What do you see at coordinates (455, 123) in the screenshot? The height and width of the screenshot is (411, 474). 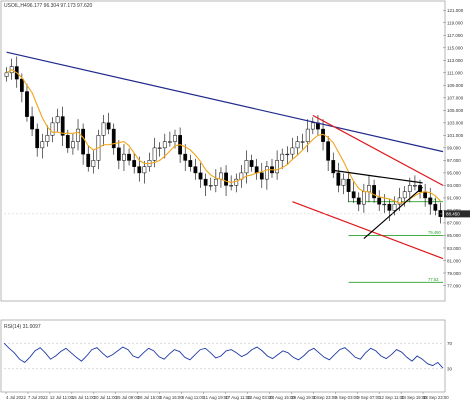 I see `y-tick-label: 103.000` at bounding box center [455, 123].